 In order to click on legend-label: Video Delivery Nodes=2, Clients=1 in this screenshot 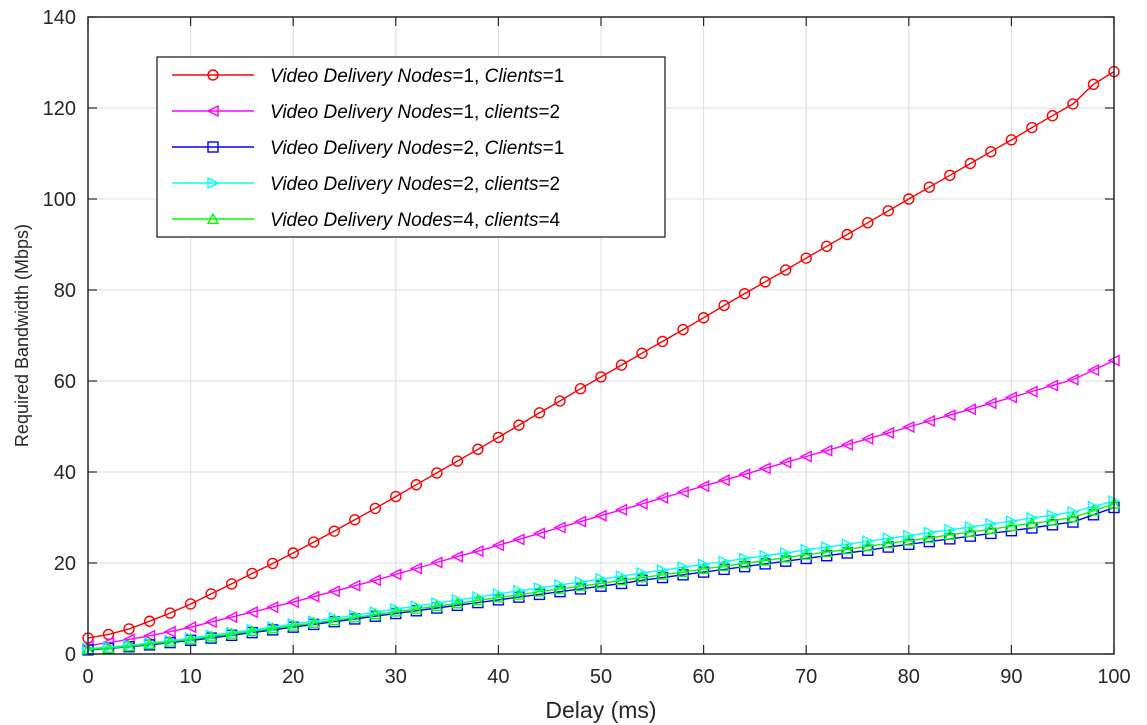, I will do `click(417, 148)`.